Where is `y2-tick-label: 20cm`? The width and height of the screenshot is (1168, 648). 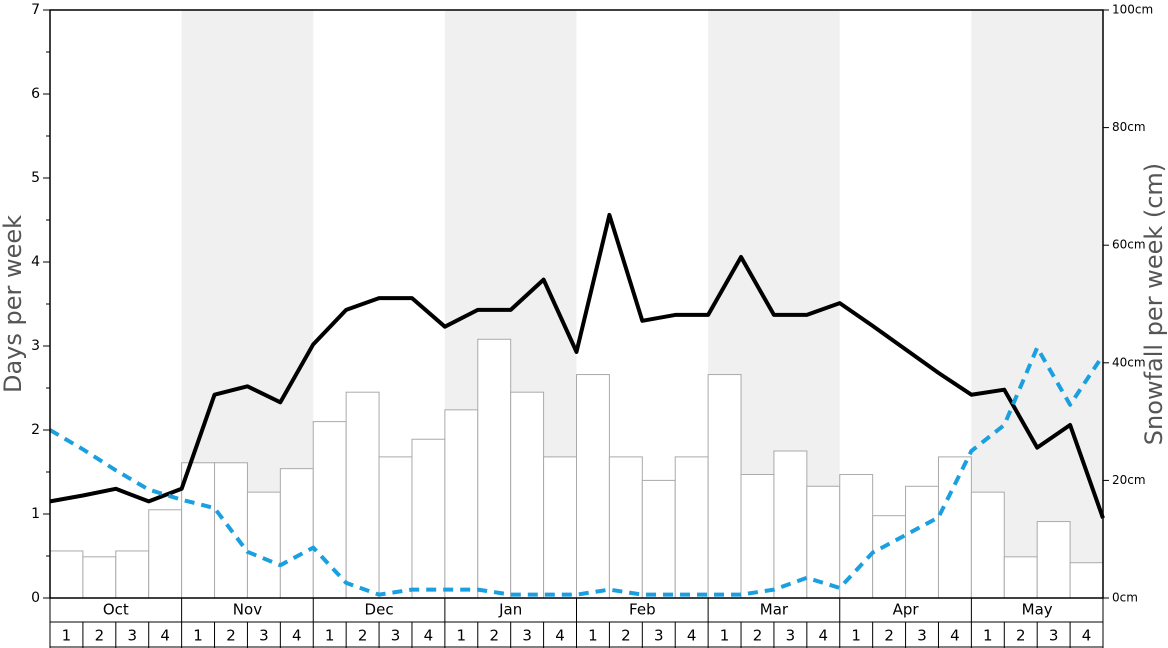 y2-tick-label: 20cm is located at coordinates (1129, 480).